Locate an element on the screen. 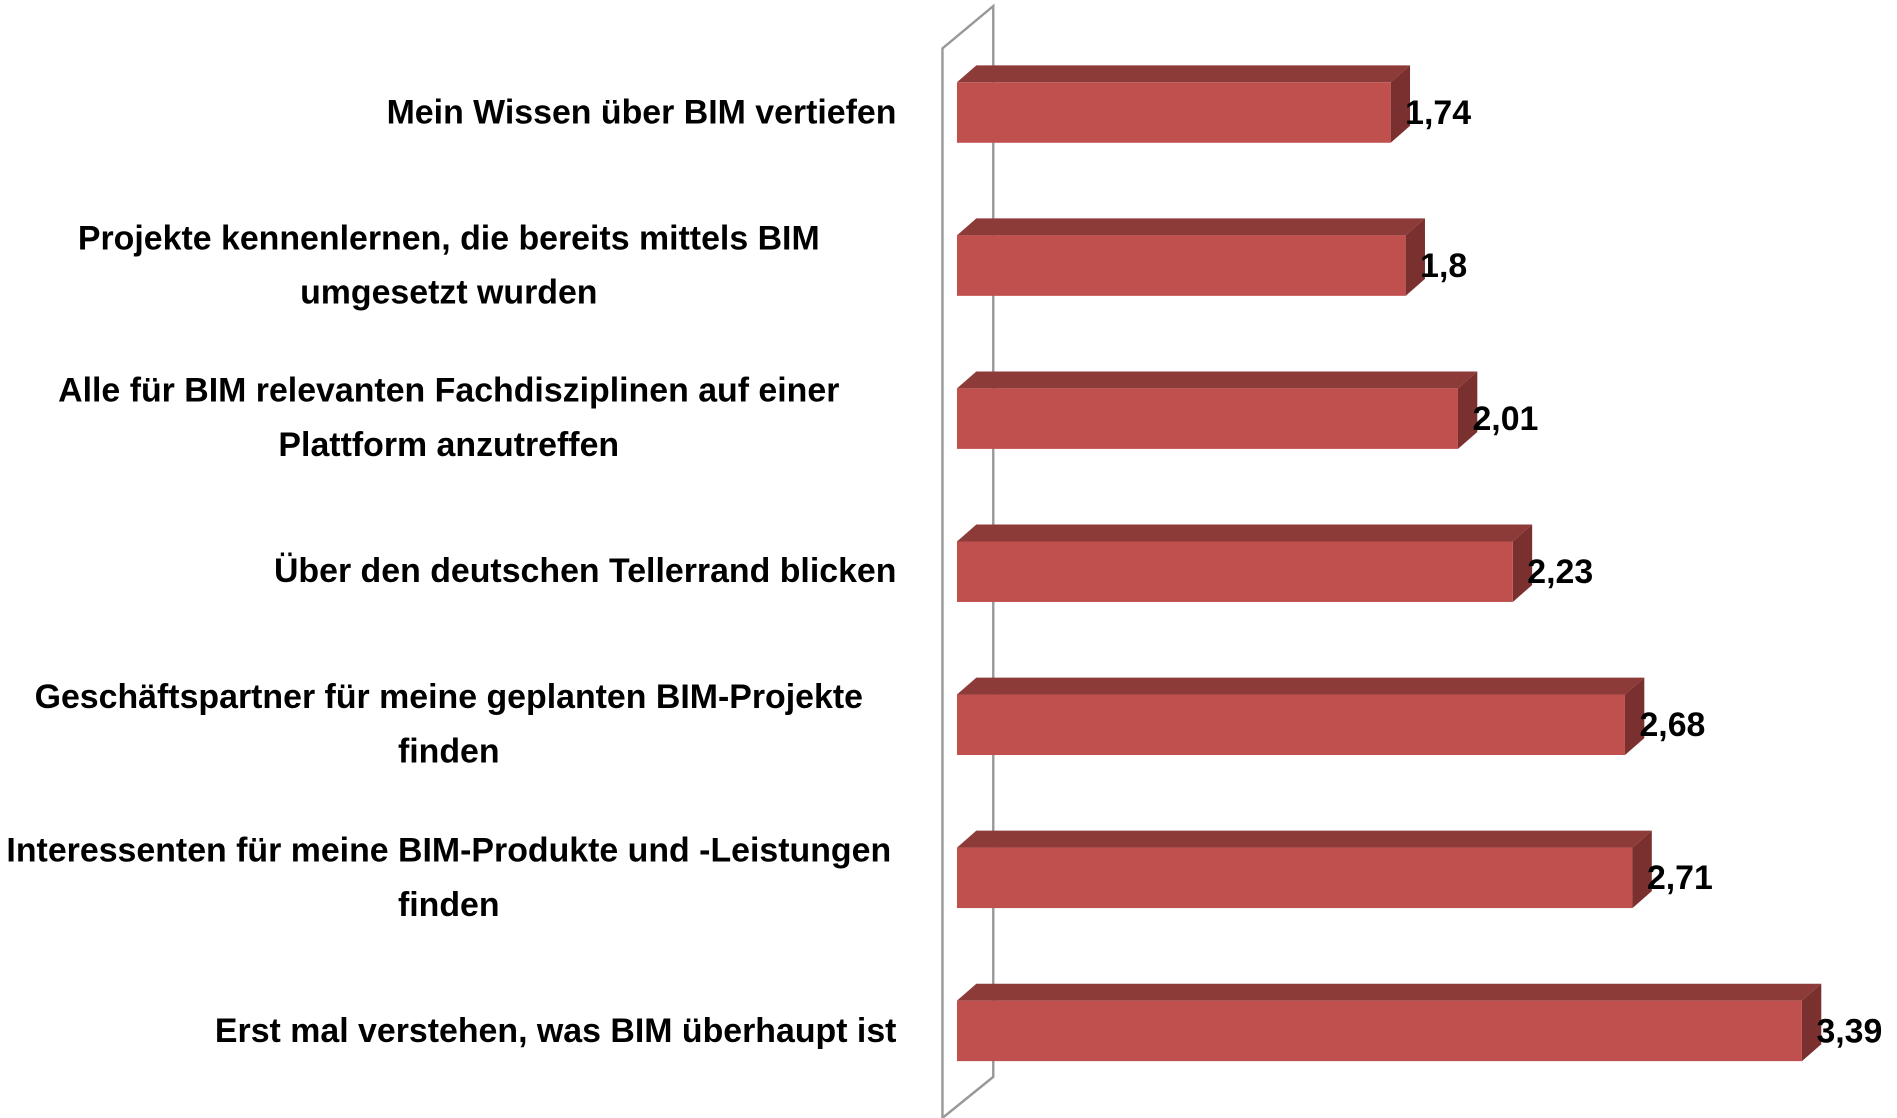 The height and width of the screenshot is (1118, 1897). value-label: 2,23 is located at coordinates (1560, 572).